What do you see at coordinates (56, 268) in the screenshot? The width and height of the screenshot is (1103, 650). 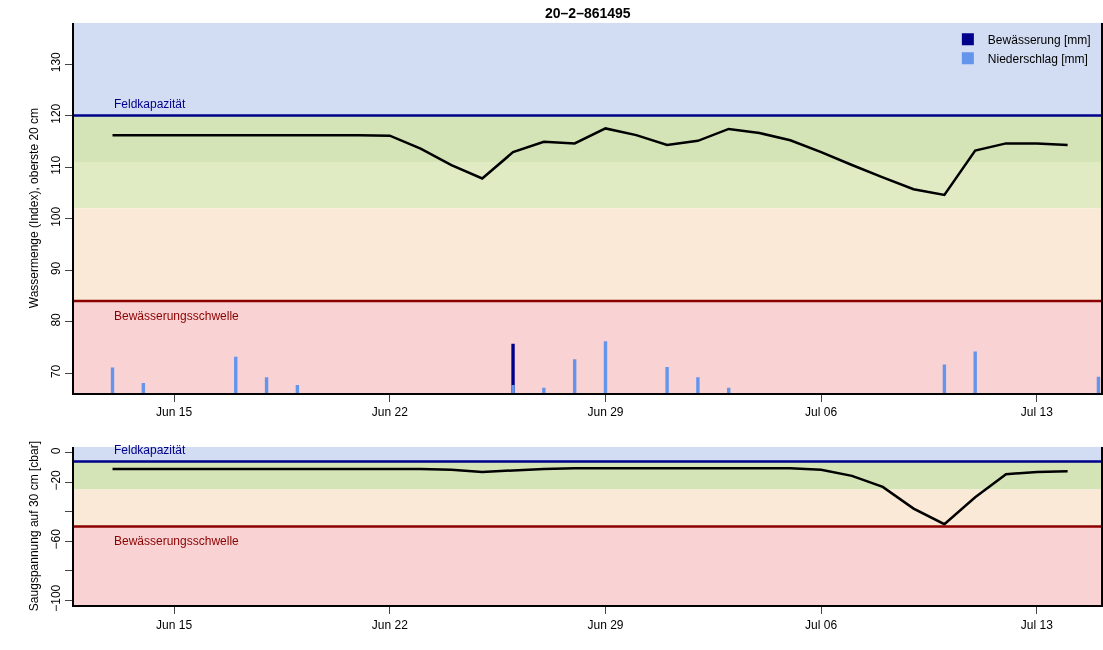 I see `y-tick-label: 90` at bounding box center [56, 268].